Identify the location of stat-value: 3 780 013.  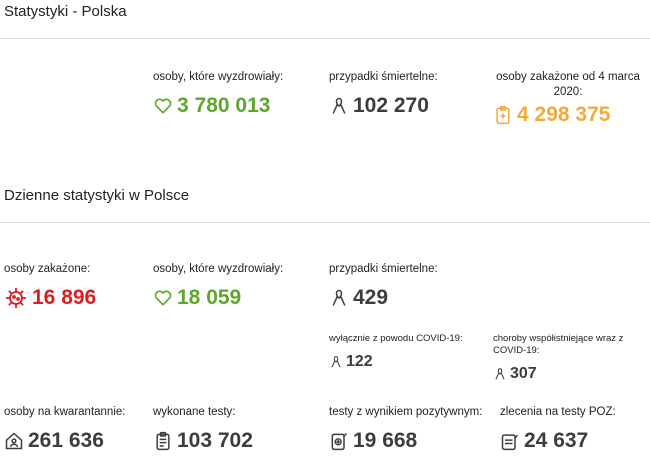
(224, 105).